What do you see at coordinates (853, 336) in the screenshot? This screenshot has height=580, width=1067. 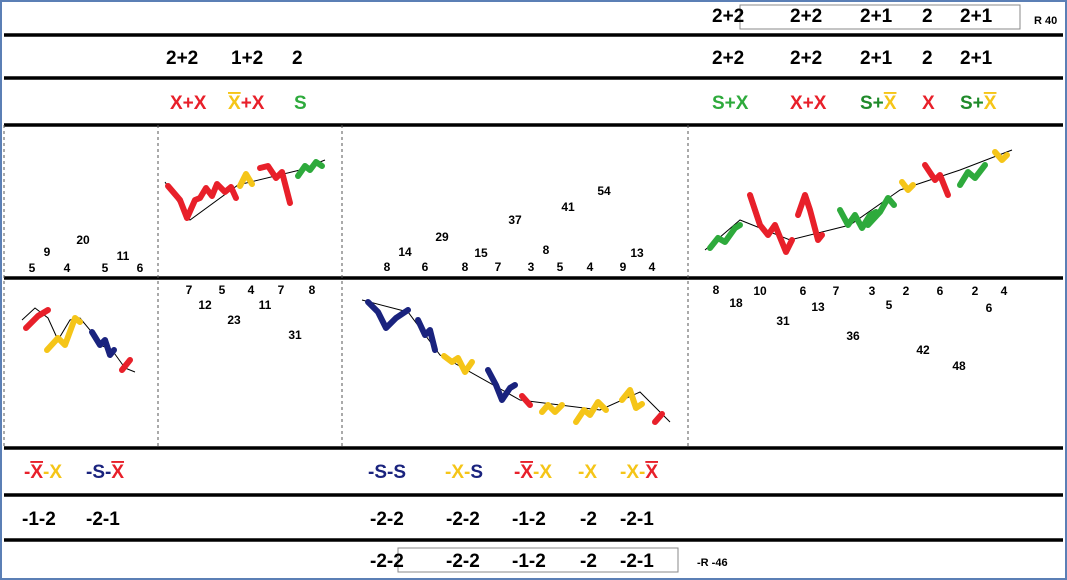 I see `wave-number: 36` at bounding box center [853, 336].